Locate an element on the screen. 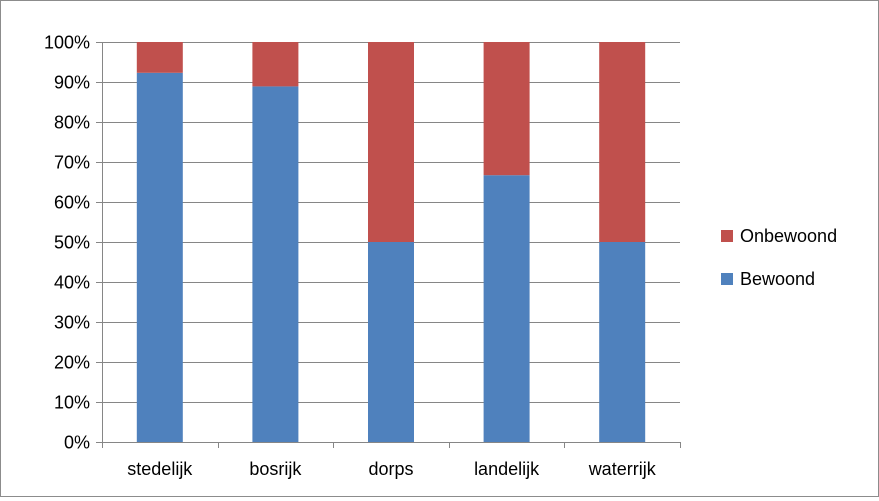 The image size is (879, 501). x-tick-label: bosrijk is located at coordinates (275, 469).